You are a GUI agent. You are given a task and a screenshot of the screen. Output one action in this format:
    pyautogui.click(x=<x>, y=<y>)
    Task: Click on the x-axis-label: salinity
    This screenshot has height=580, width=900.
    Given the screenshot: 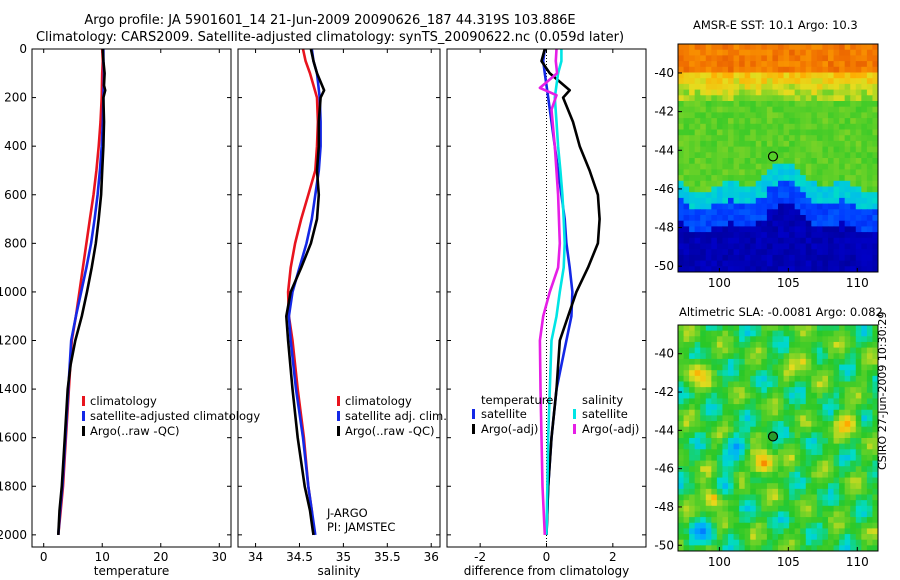 What is the action you would take?
    pyautogui.click(x=338, y=571)
    